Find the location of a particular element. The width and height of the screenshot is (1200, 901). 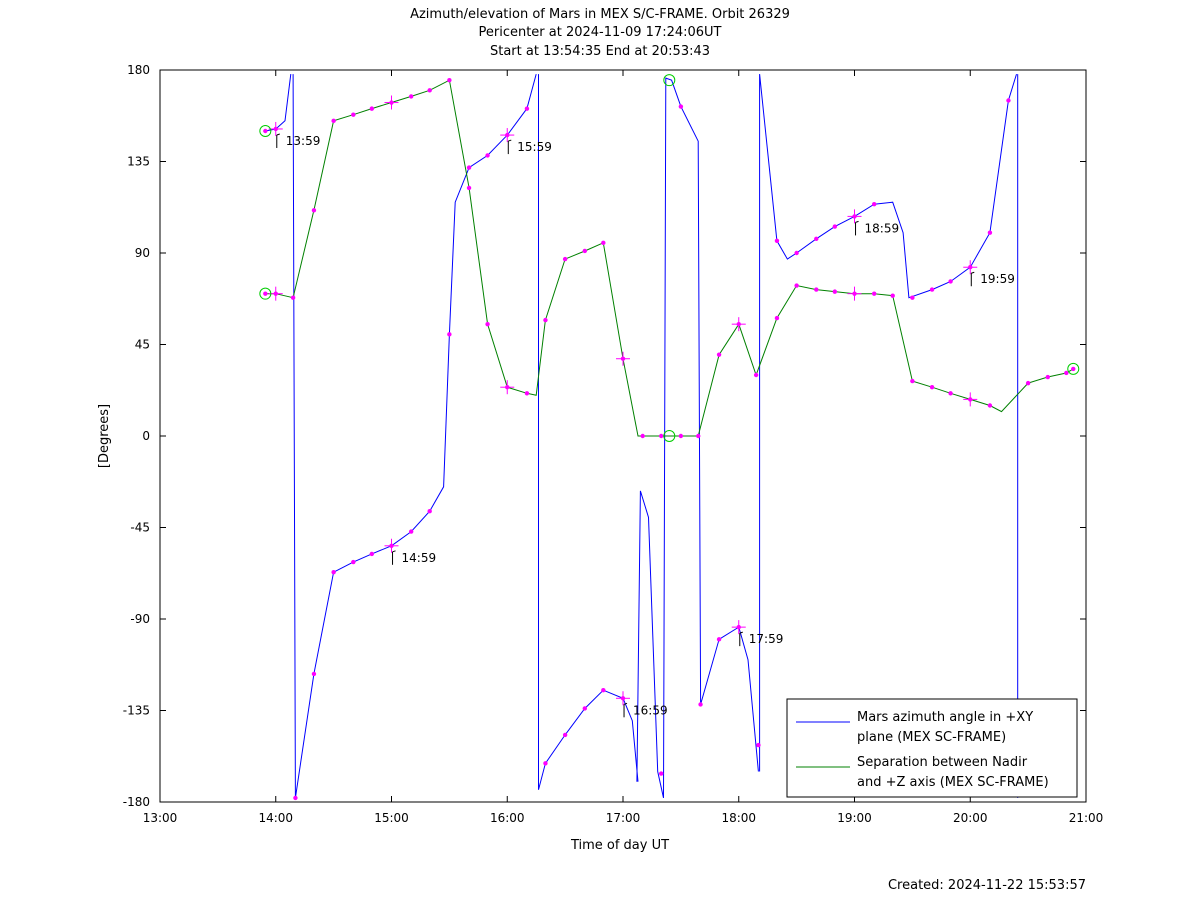

x-tick-label: 20:00 is located at coordinates (970, 818).